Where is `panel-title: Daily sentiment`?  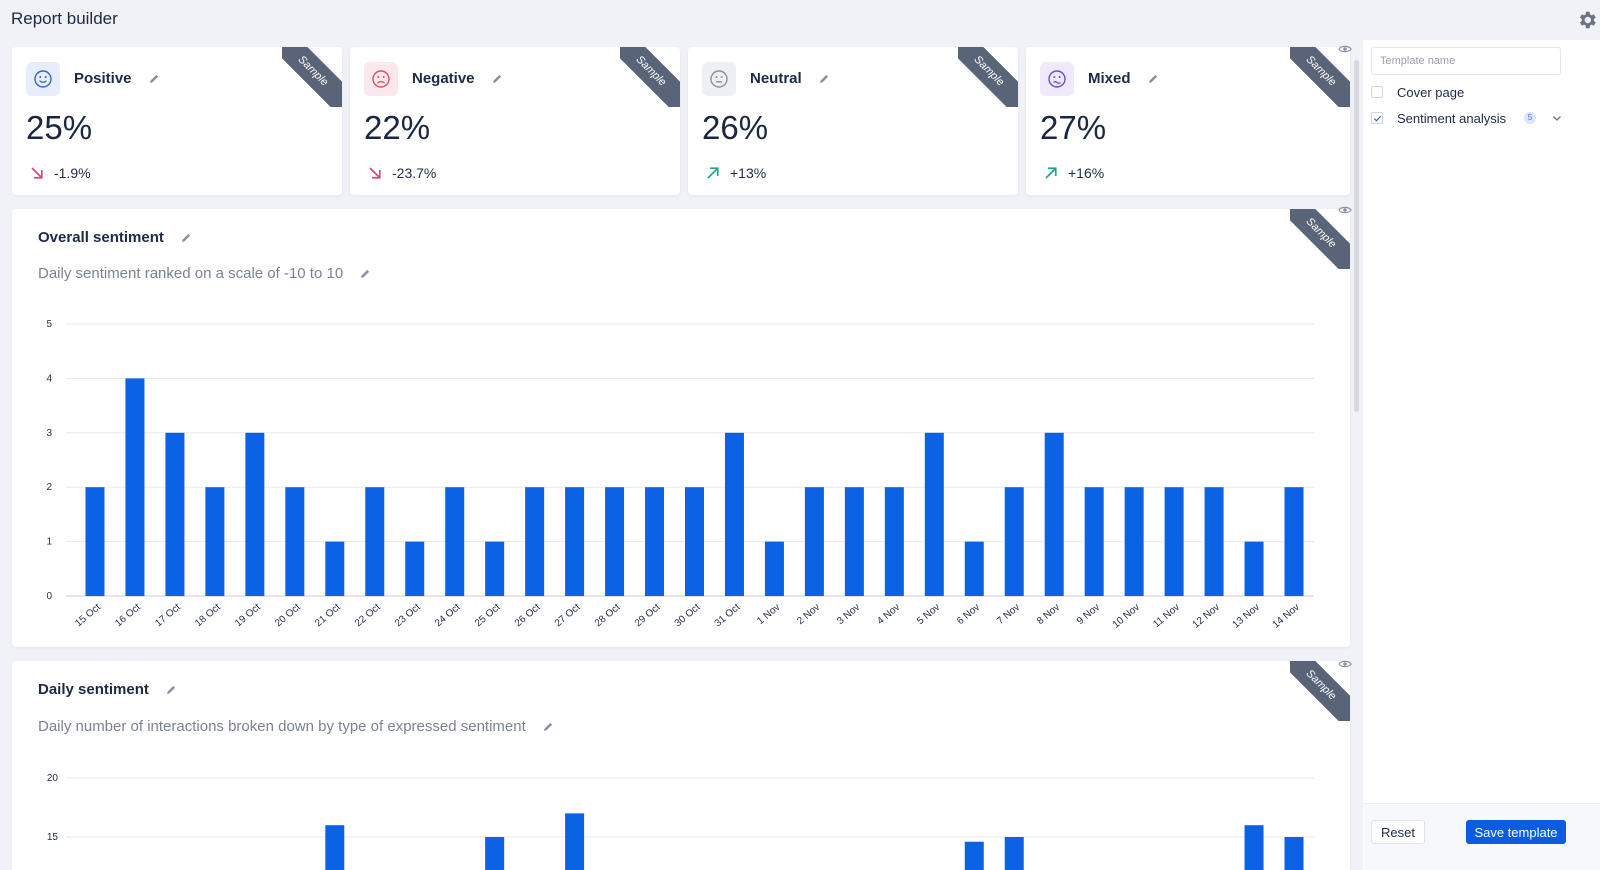 panel-title: Daily sentiment is located at coordinates (93, 689).